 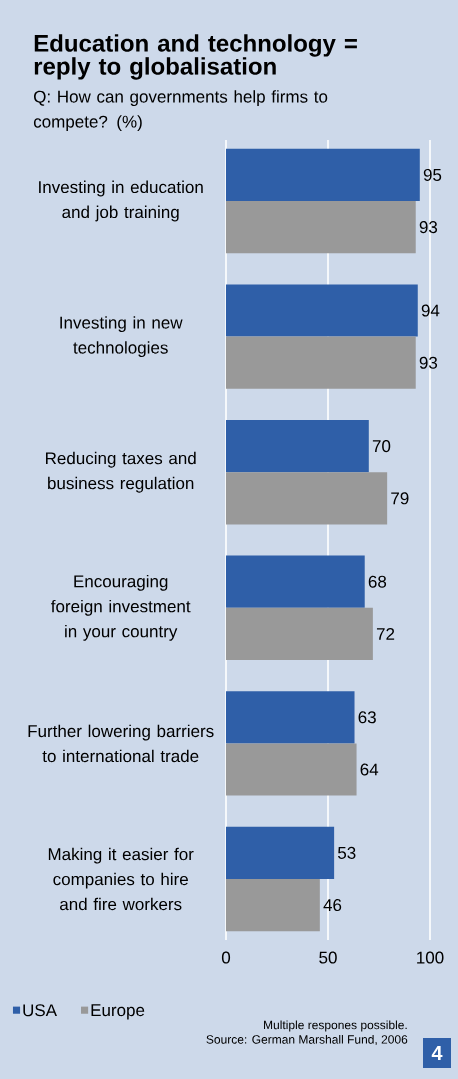 What do you see at coordinates (121, 607) in the screenshot?
I see `y-tick-label: Encouraging foreign investment in your country` at bounding box center [121, 607].